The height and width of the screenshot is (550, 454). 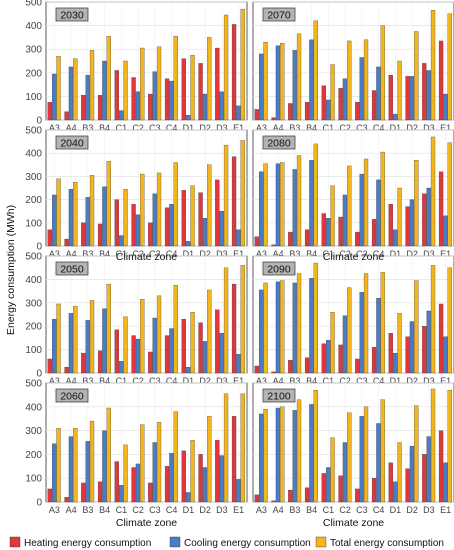 What do you see at coordinates (387, 543) in the screenshot?
I see `legend-label: Total energy consumption` at bounding box center [387, 543].